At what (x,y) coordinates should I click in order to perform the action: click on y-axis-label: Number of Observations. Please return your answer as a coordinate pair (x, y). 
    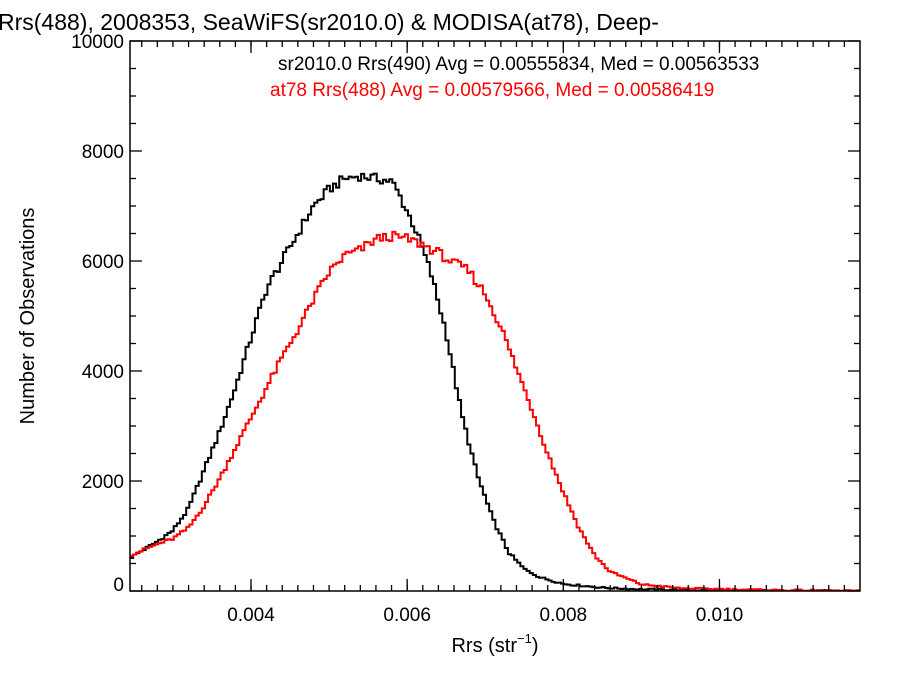
    Looking at the image, I should click on (28, 316).